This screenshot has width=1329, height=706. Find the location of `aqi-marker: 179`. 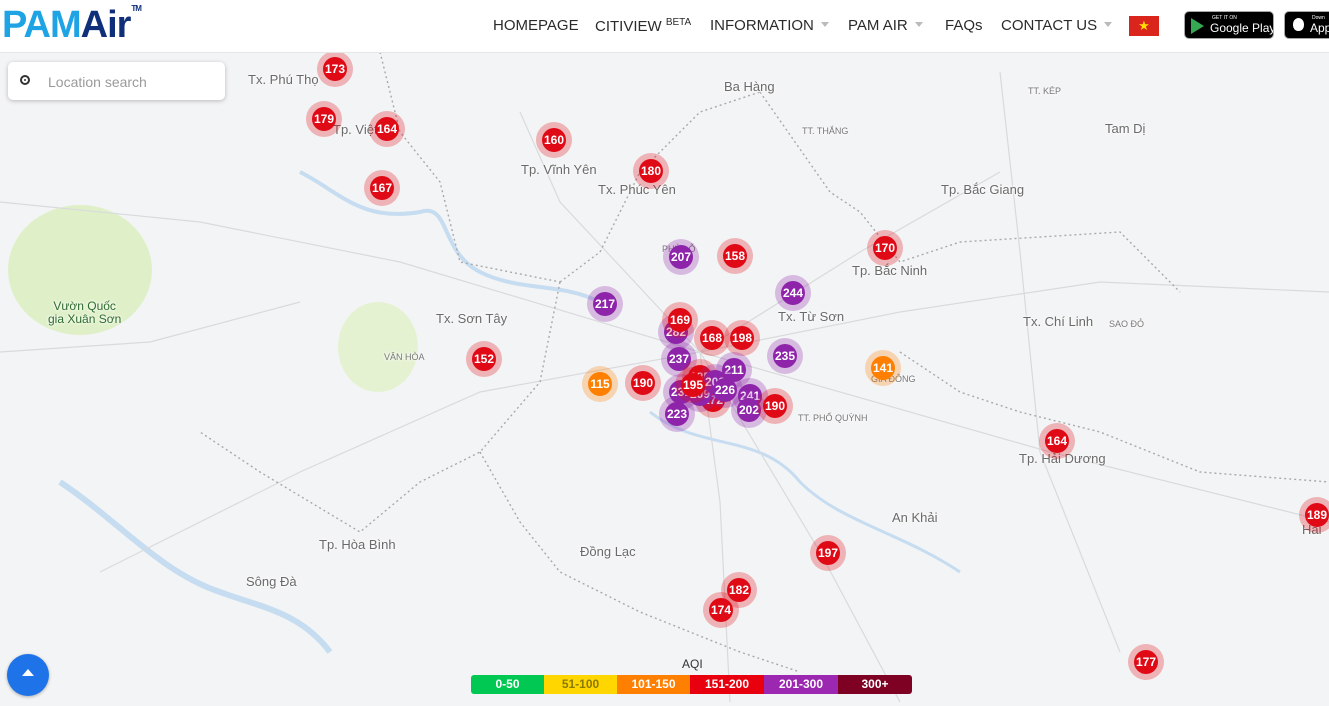

aqi-marker: 179 is located at coordinates (324, 119).